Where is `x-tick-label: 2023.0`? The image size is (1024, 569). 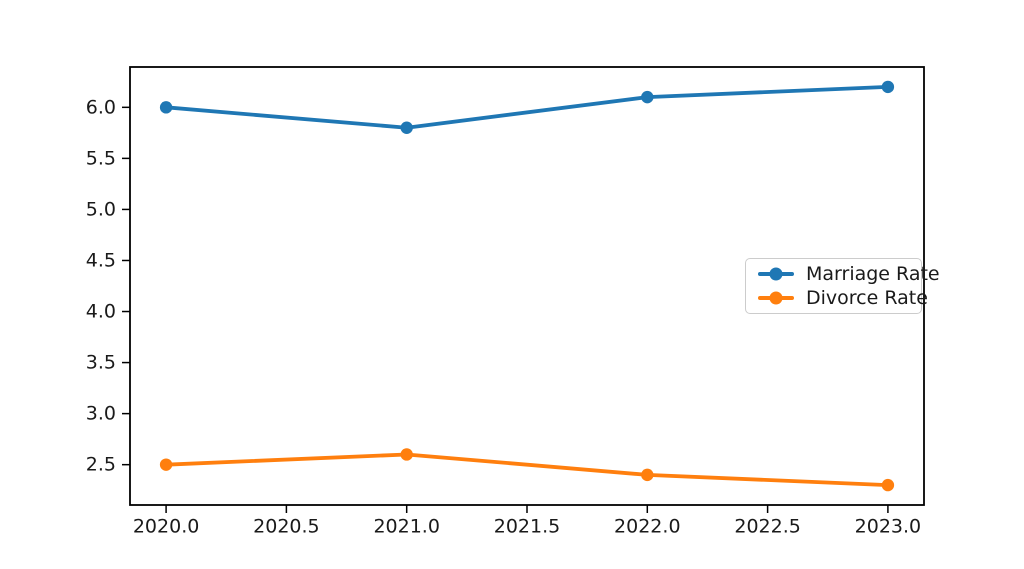 x-tick-label: 2023.0 is located at coordinates (888, 527).